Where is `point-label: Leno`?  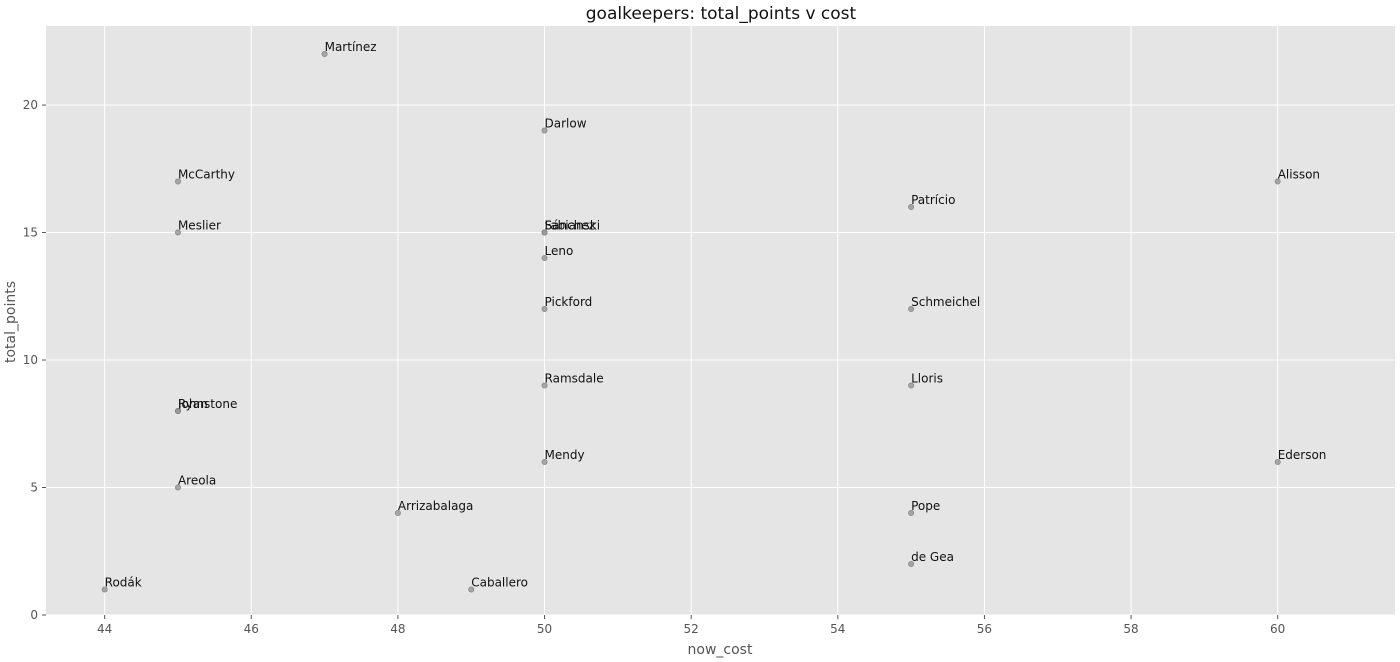
point-label: Leno is located at coordinates (559, 251).